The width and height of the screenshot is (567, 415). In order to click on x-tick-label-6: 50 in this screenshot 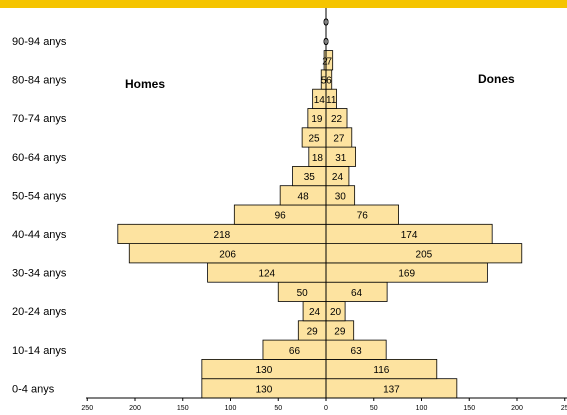, I will do `click(374, 408)`.